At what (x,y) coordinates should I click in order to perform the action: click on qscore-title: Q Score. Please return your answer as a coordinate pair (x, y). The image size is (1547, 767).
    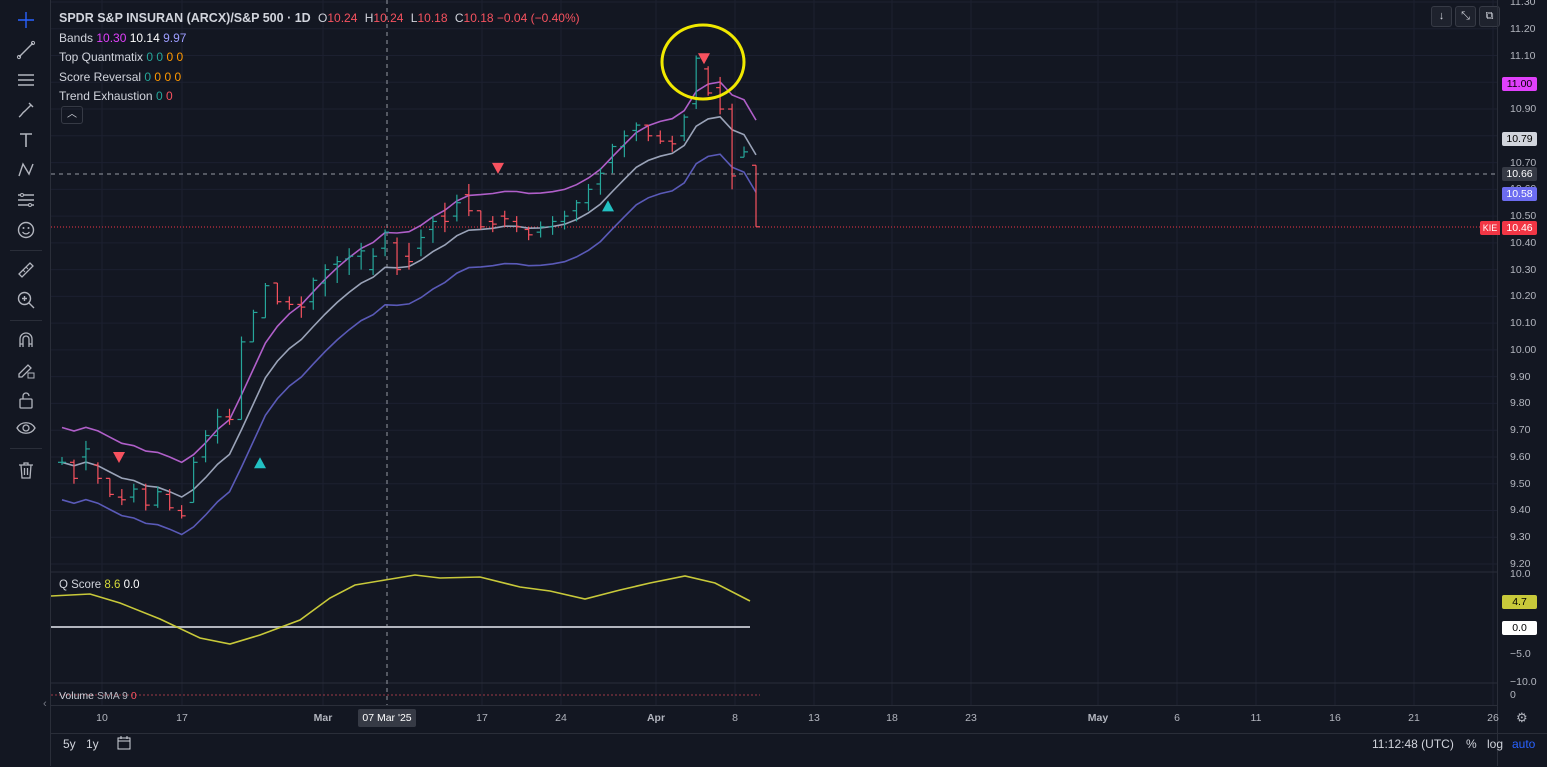
    Looking at the image, I should click on (80, 585).